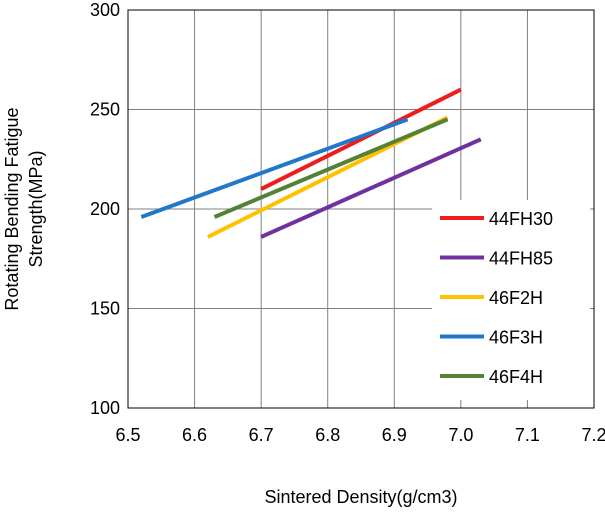 The image size is (605, 512). I want to click on y-tick-label: 150, so click(105, 309).